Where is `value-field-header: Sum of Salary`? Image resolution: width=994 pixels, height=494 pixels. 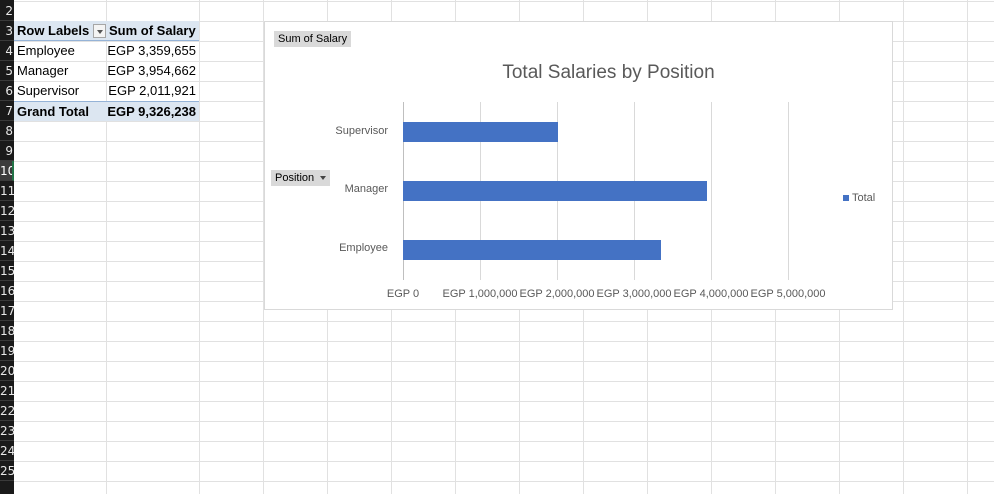
value-field-header: Sum of Salary is located at coordinates (152, 30).